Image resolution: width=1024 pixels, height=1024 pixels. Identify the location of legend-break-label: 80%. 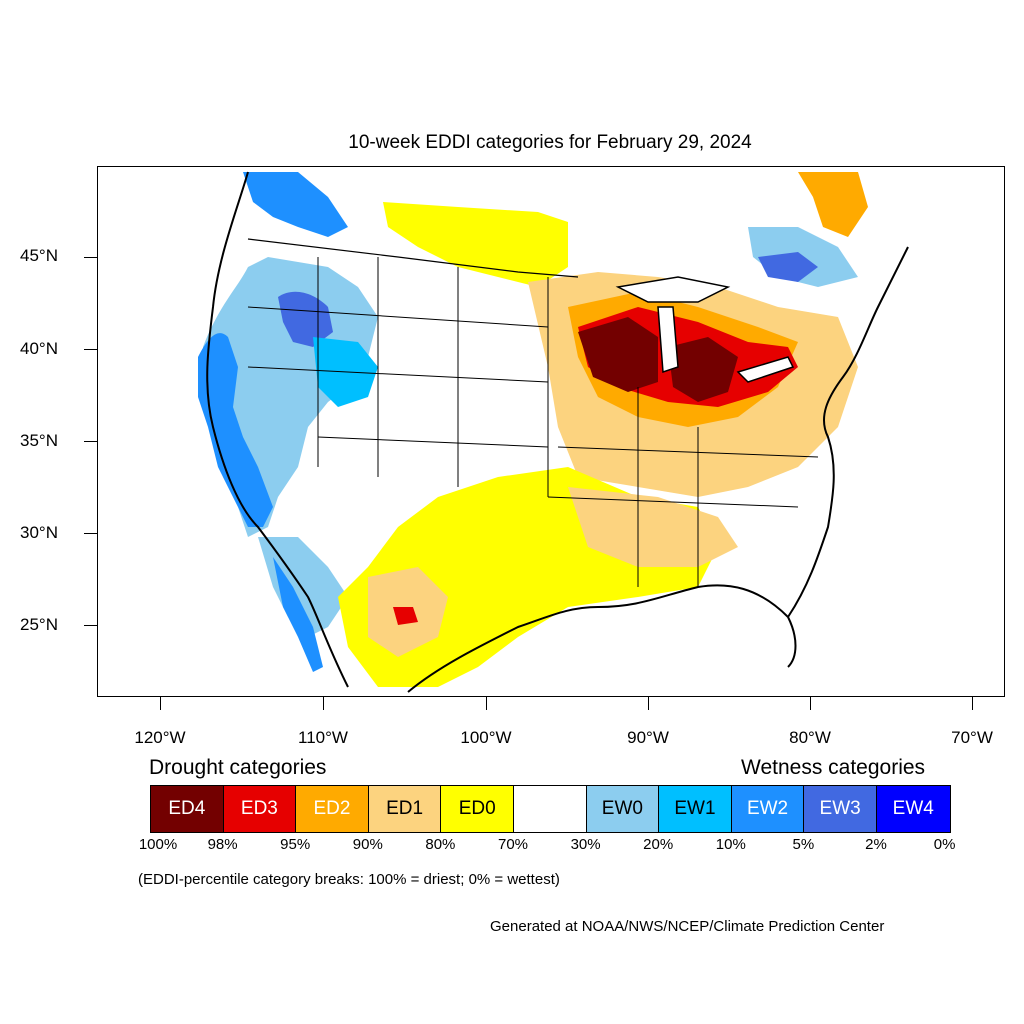
(440, 844).